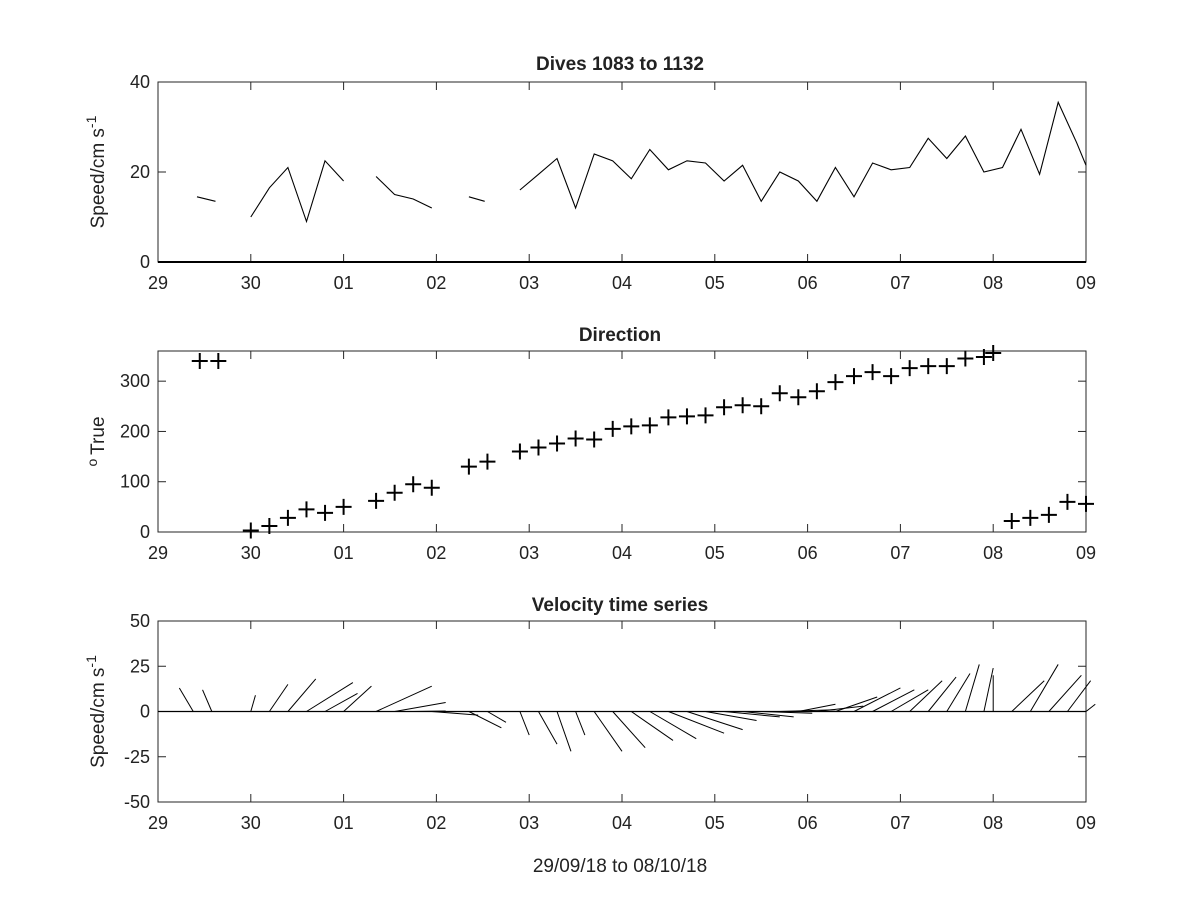 This screenshot has height=900, width=1200. Describe the element at coordinates (529, 283) in the screenshot. I see `speed-x-tick-label: 03` at that location.